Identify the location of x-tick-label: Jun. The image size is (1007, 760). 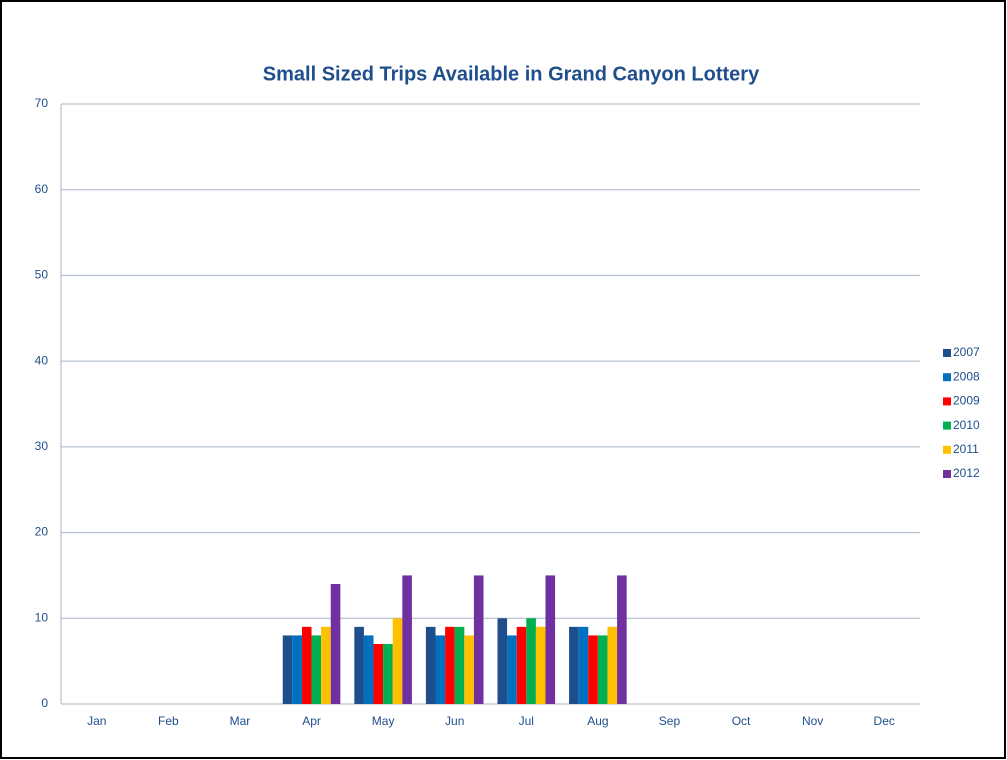
(454, 721).